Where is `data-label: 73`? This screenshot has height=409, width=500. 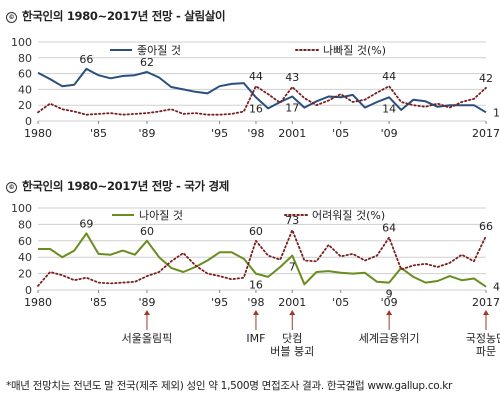 data-label: 73 is located at coordinates (292, 220).